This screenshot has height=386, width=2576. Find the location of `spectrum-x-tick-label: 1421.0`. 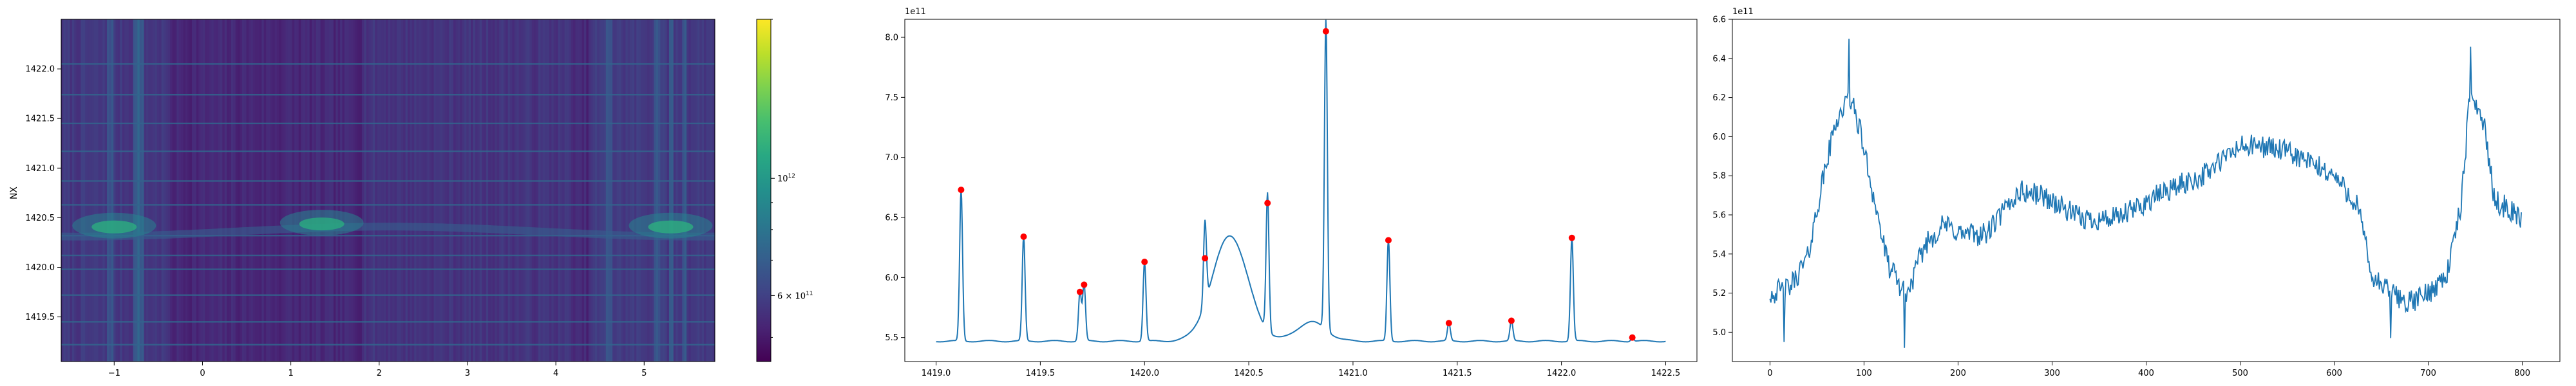

spectrum-x-tick-label: 1421.0 is located at coordinates (1353, 373).